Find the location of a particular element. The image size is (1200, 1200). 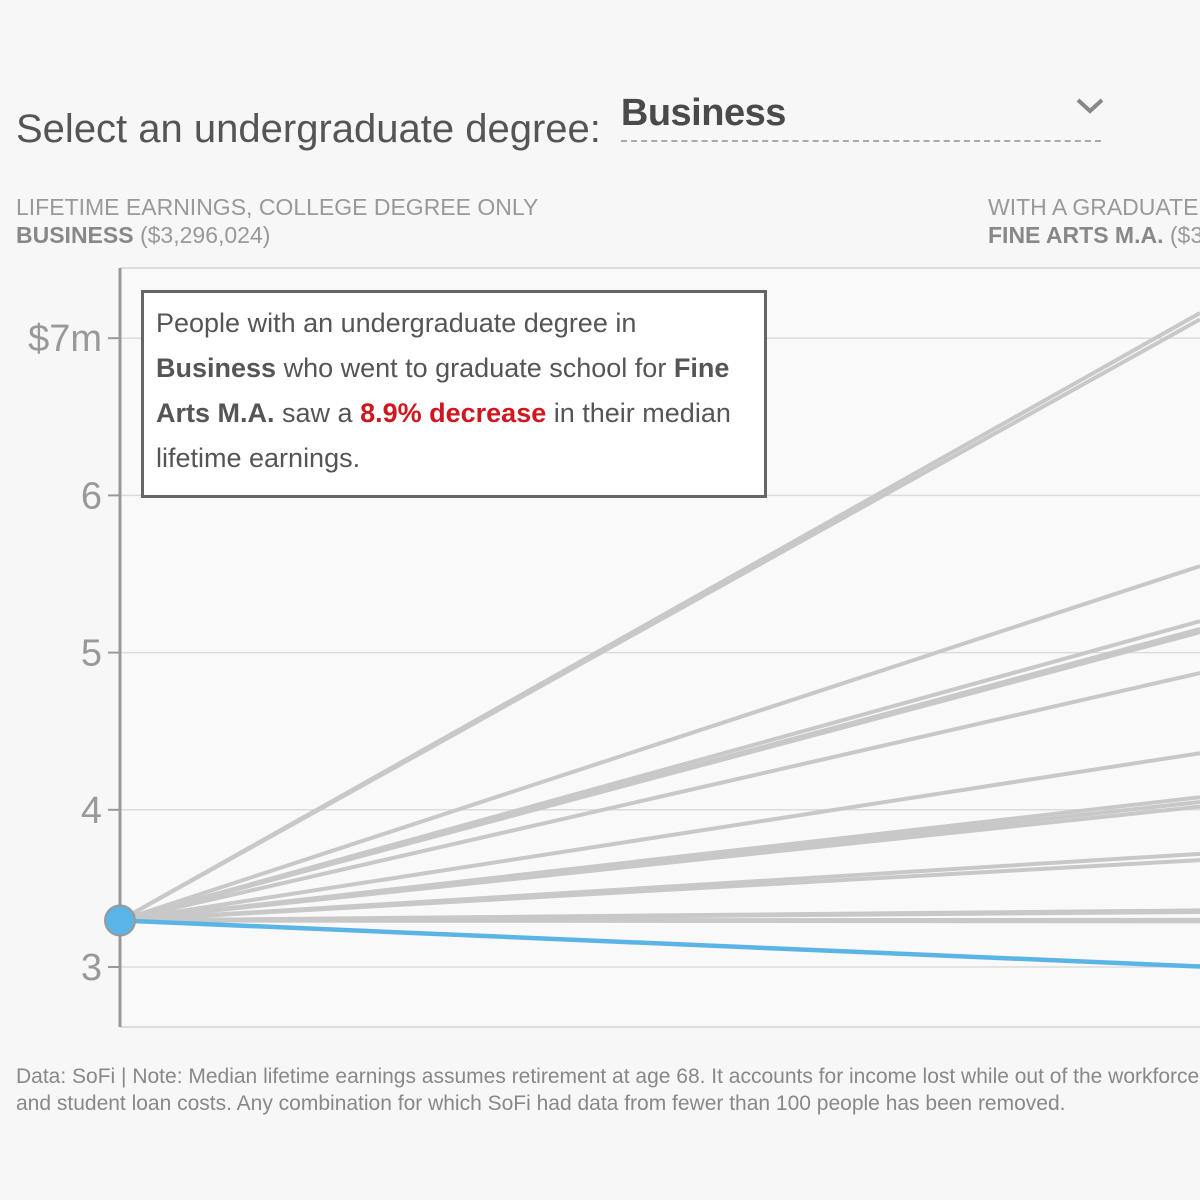

callout-undergrad: Business is located at coordinates (216, 368).